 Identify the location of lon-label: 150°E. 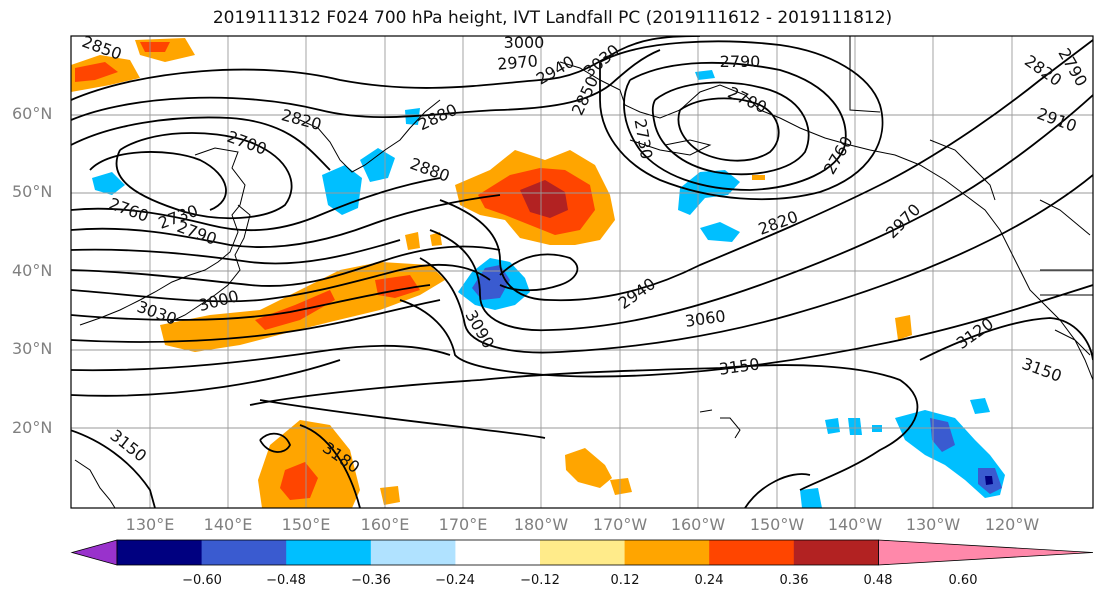
(306, 524).